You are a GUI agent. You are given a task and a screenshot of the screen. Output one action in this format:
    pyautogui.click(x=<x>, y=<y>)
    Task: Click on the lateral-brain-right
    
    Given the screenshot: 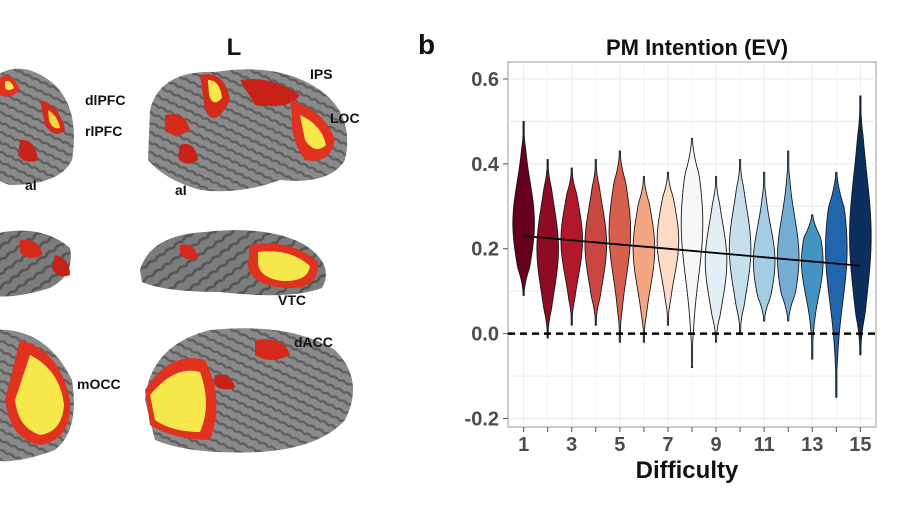 What is the action you would take?
    pyautogui.click(x=248, y=130)
    